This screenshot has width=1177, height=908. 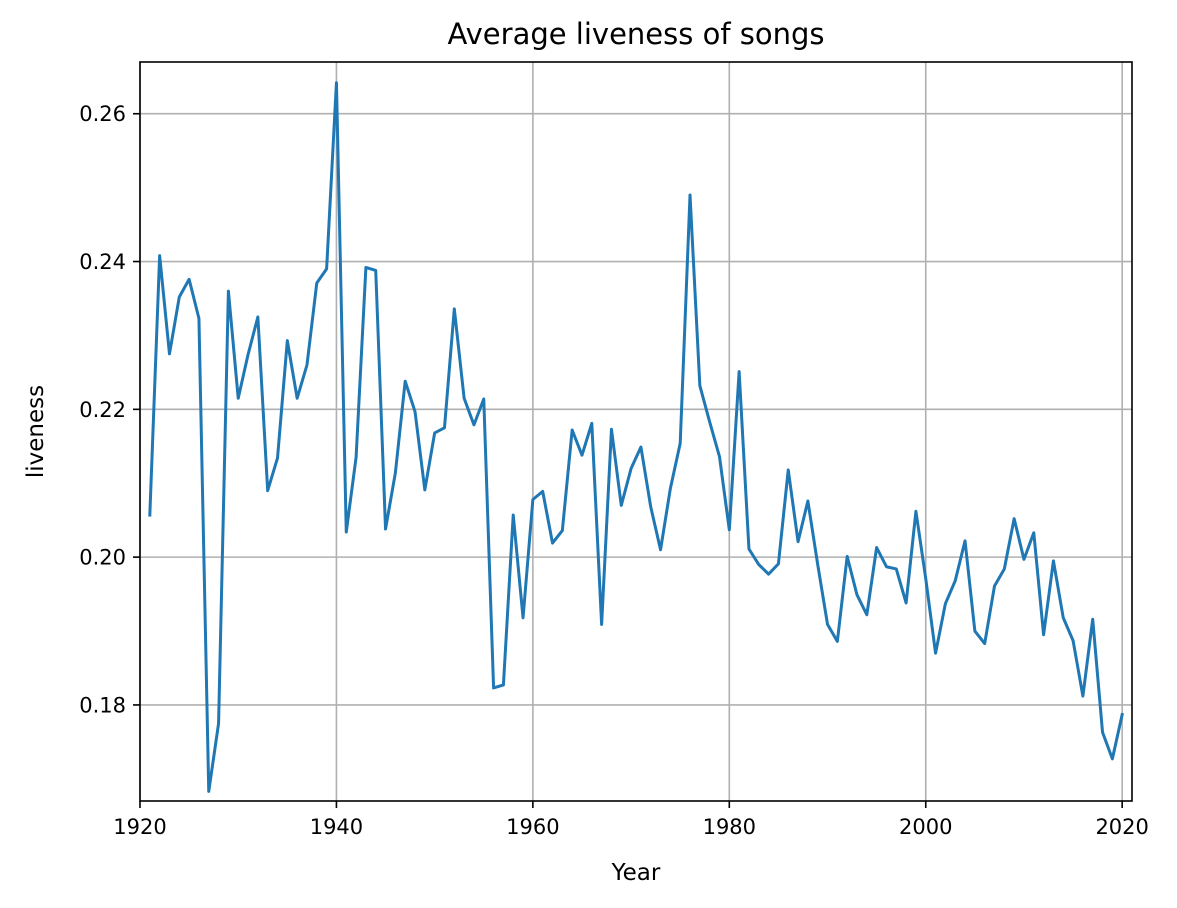 I want to click on chart-title: Average liveness of songs, so click(x=636, y=34).